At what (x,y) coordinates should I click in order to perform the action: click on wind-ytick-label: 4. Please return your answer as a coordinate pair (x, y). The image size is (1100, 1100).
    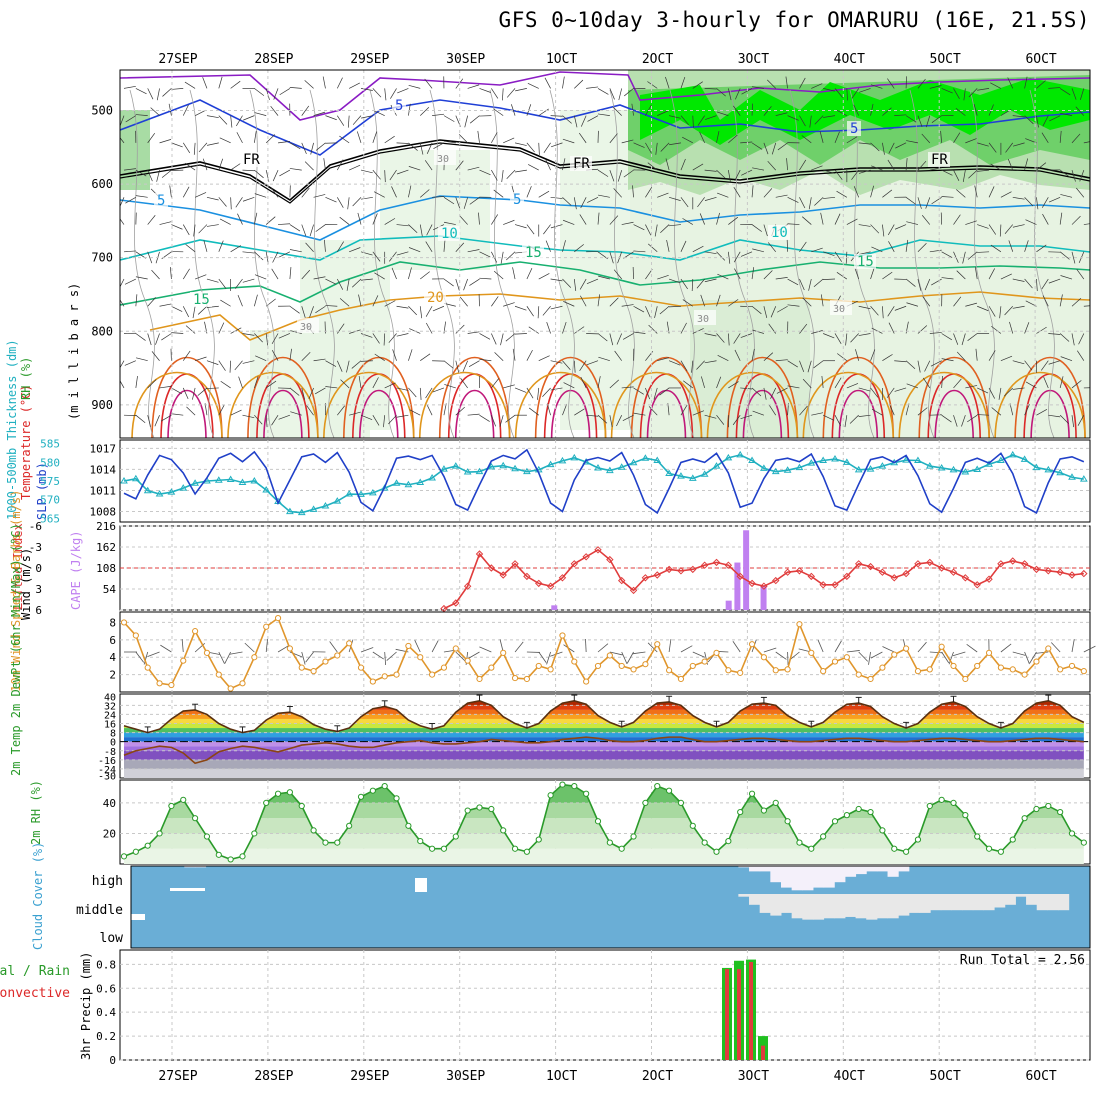
    Looking at the image, I should click on (112, 657).